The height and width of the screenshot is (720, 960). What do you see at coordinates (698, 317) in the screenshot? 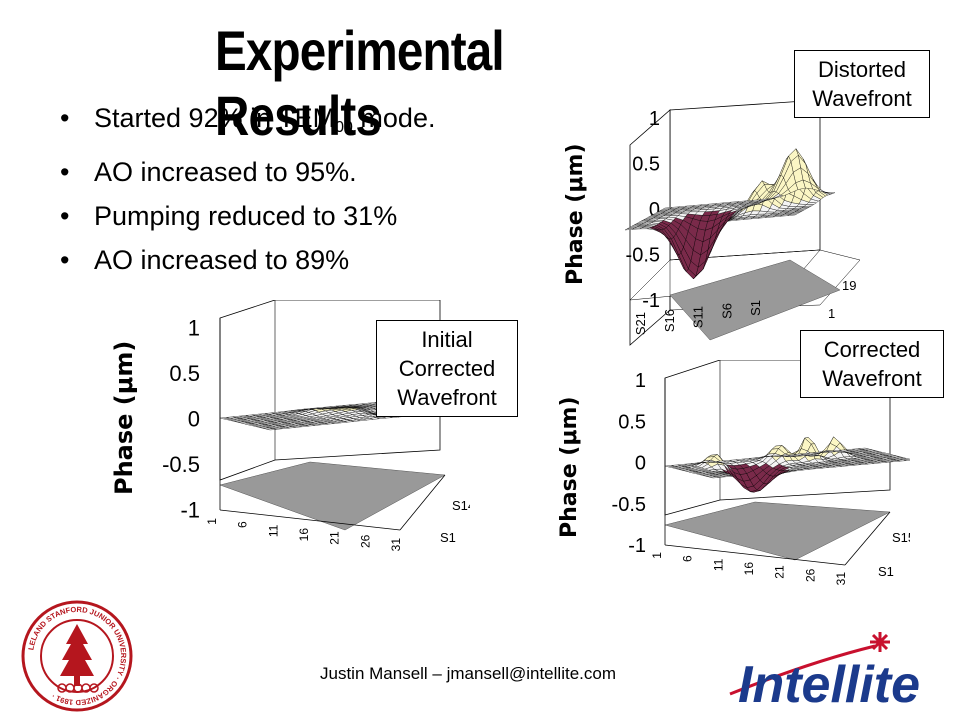
I see `axis-tick-label: S11` at bounding box center [698, 317].